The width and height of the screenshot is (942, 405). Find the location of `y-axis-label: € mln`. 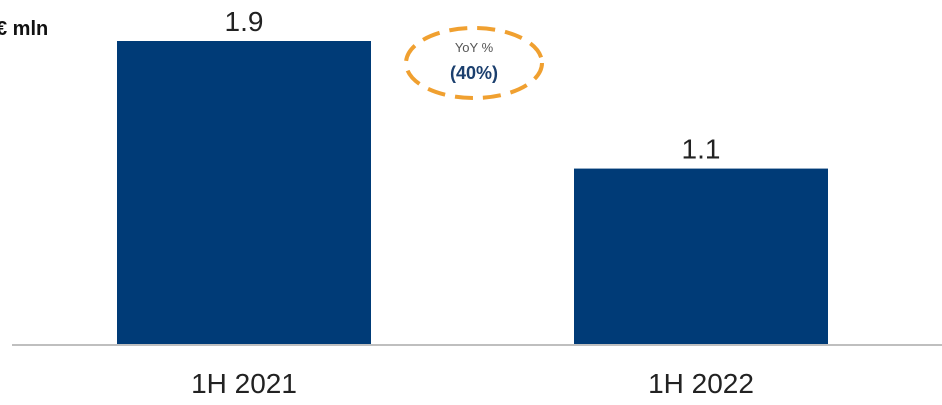

y-axis-label: € mln is located at coordinates (24, 29).